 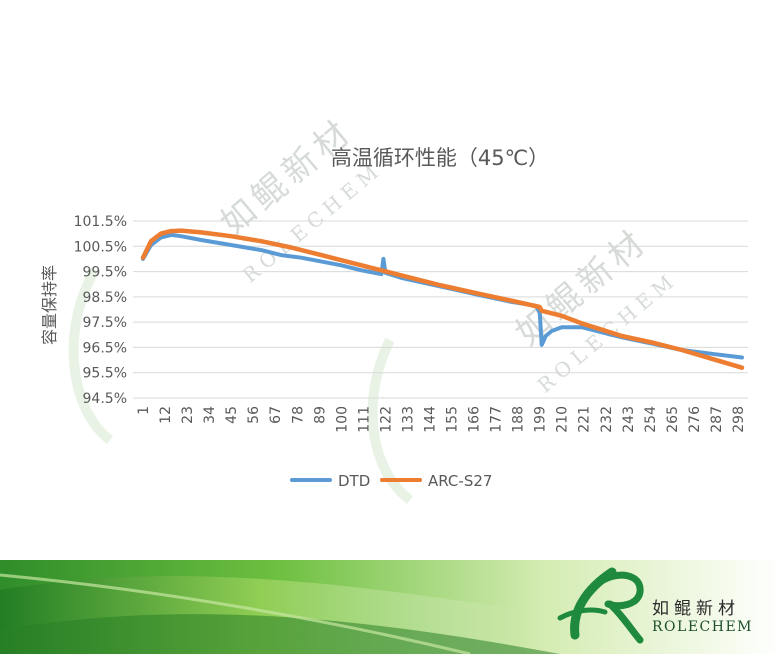 I want to click on footer-band, so click(x=390, y=607).